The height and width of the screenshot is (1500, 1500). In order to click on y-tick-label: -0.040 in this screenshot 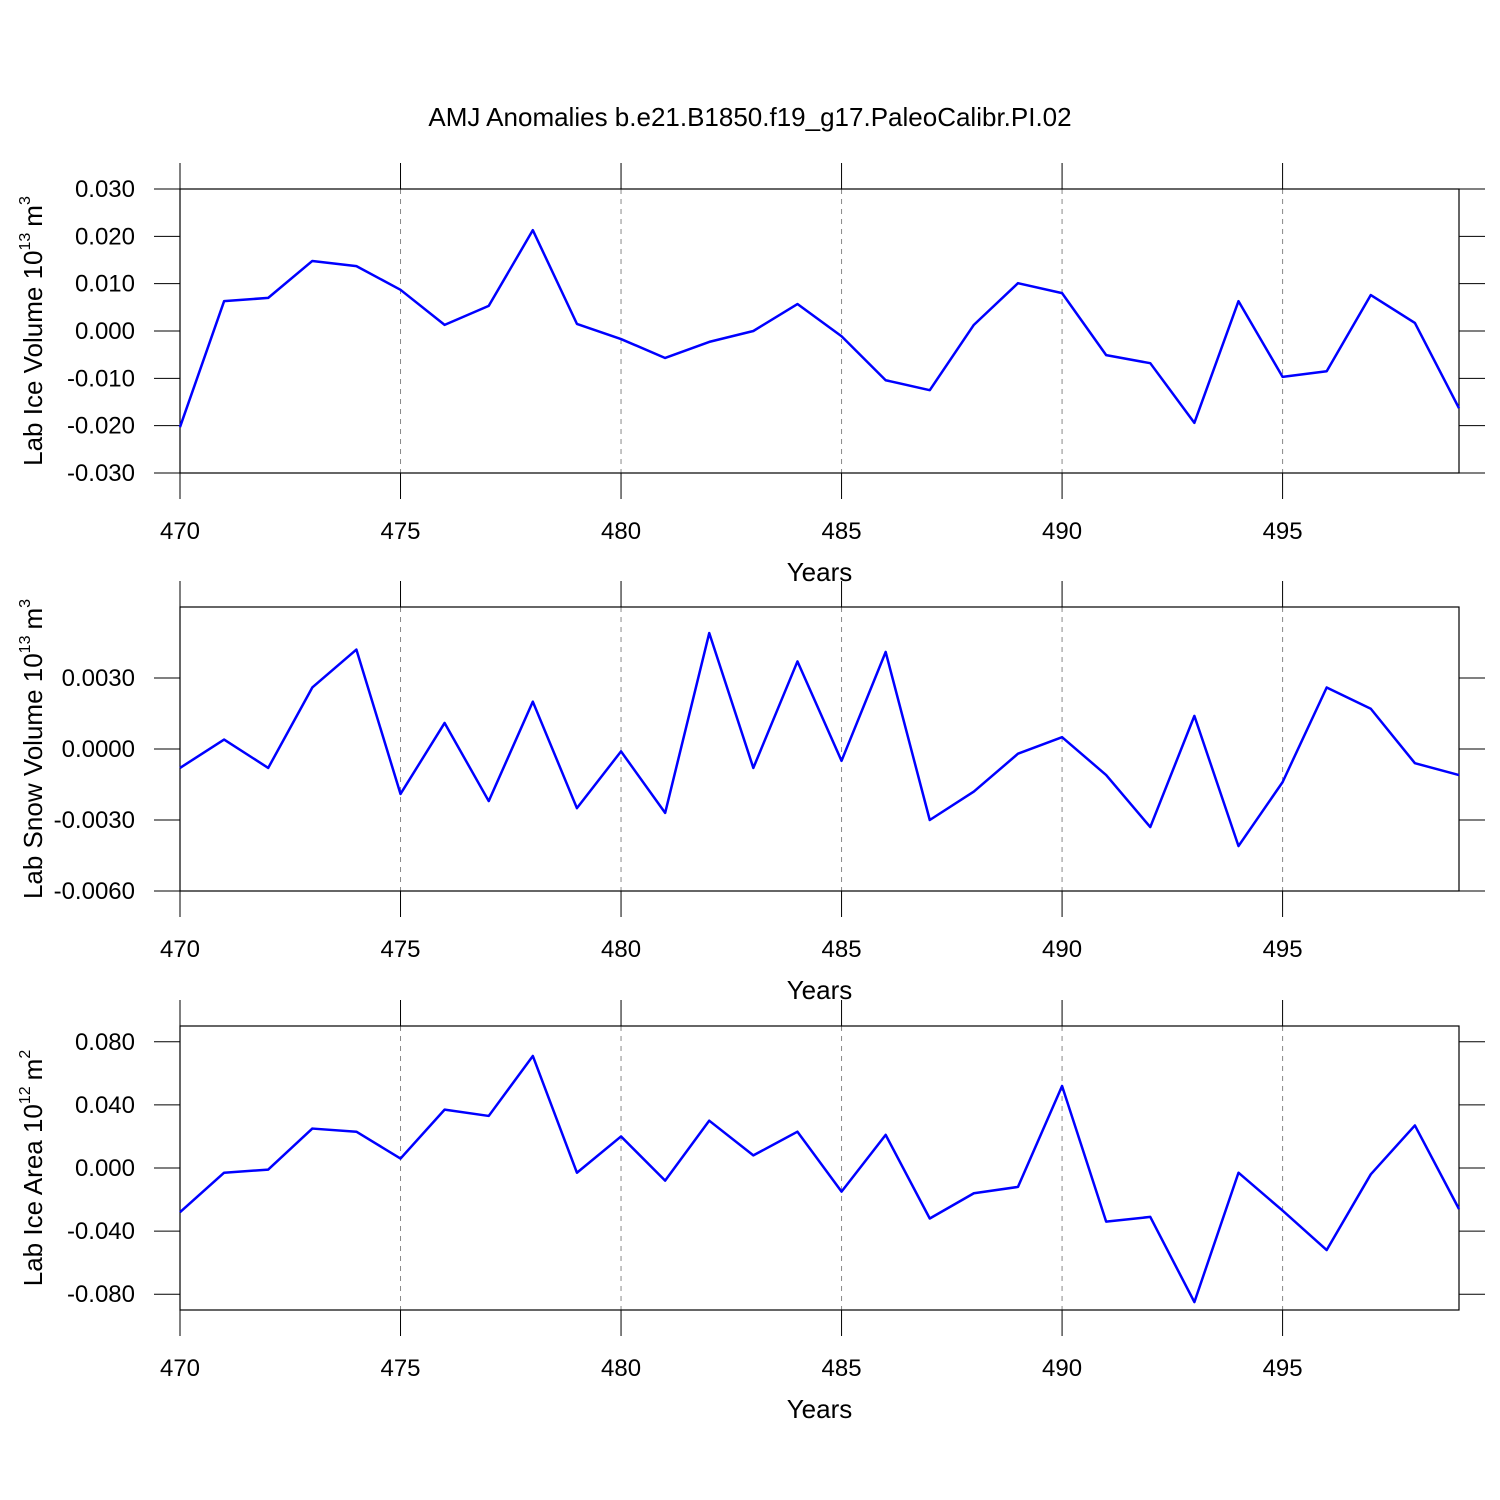, I will do `click(101, 1231)`.